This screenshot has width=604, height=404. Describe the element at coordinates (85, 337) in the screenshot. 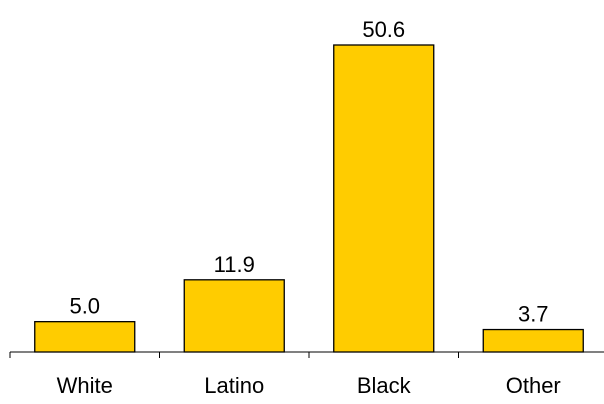

I see `bar-white` at that location.